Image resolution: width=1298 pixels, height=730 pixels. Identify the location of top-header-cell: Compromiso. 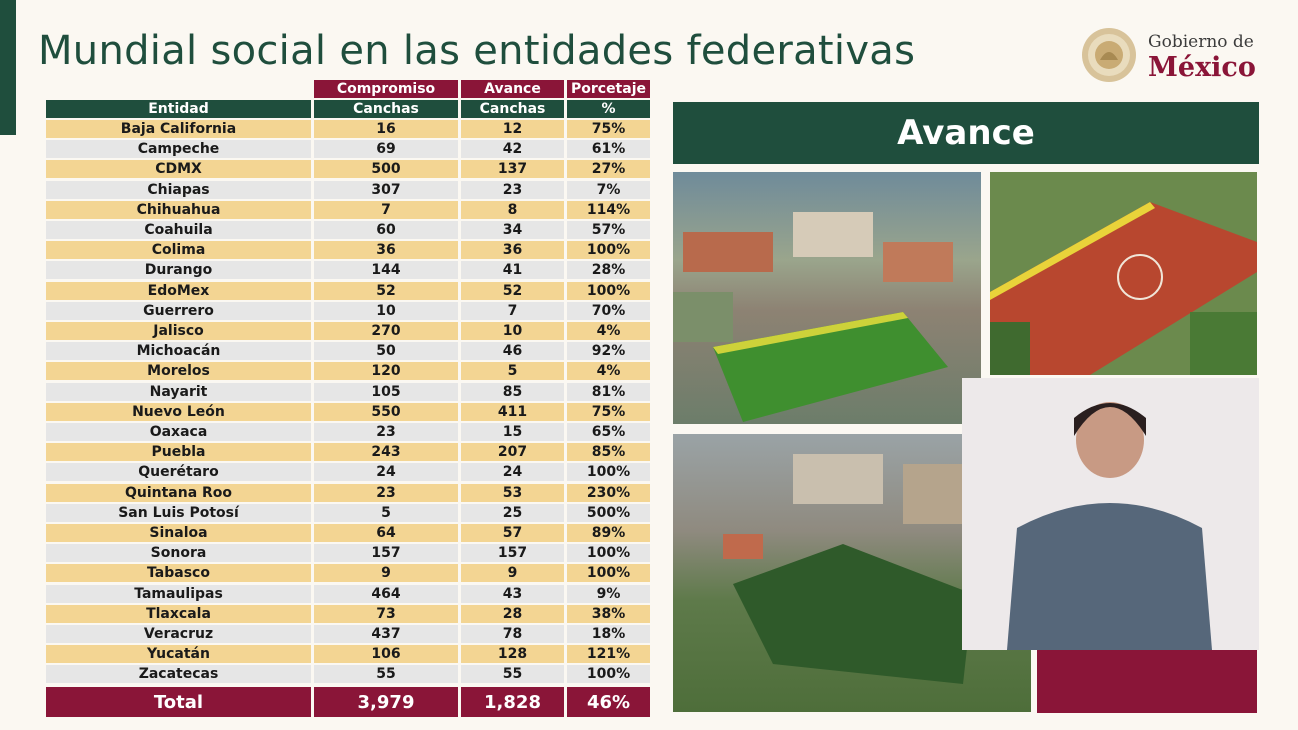
(386, 89).